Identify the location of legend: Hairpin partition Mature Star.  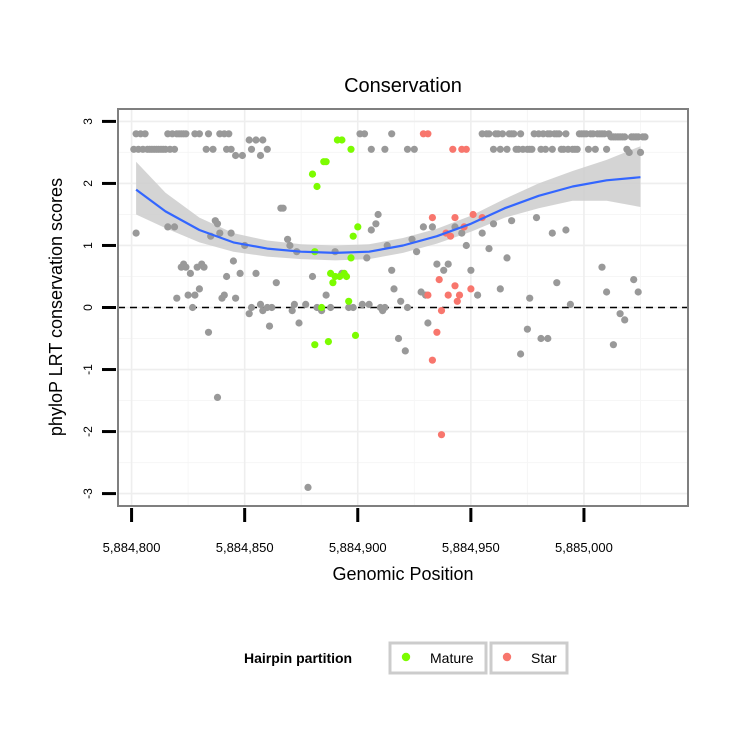
(406, 658).